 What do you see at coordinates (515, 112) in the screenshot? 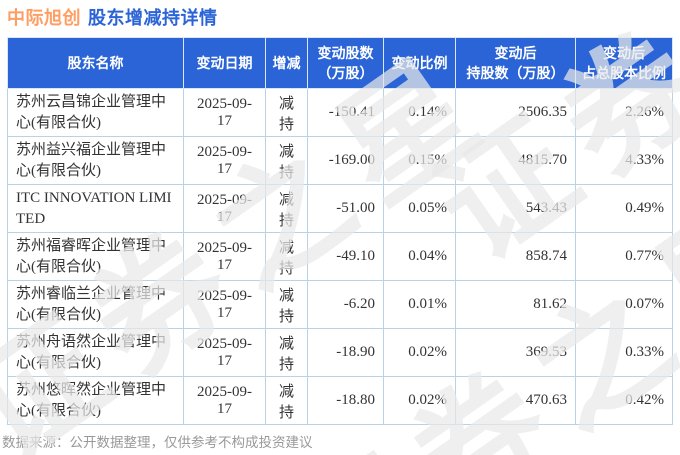
I see `shares-after-cell: 2506.35` at bounding box center [515, 112].